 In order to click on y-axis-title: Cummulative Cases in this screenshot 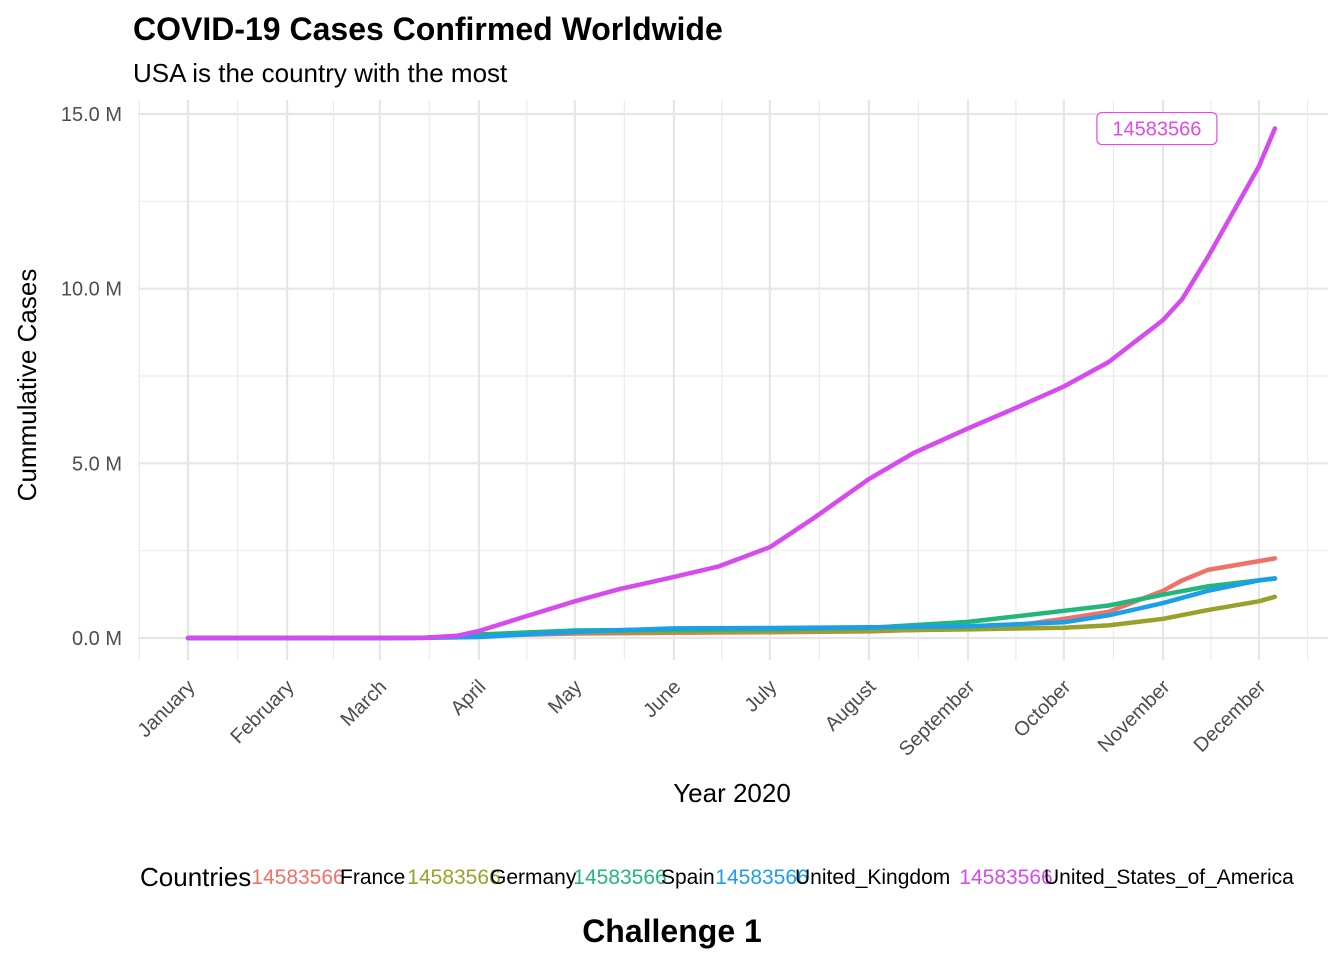, I will do `click(27, 385)`.